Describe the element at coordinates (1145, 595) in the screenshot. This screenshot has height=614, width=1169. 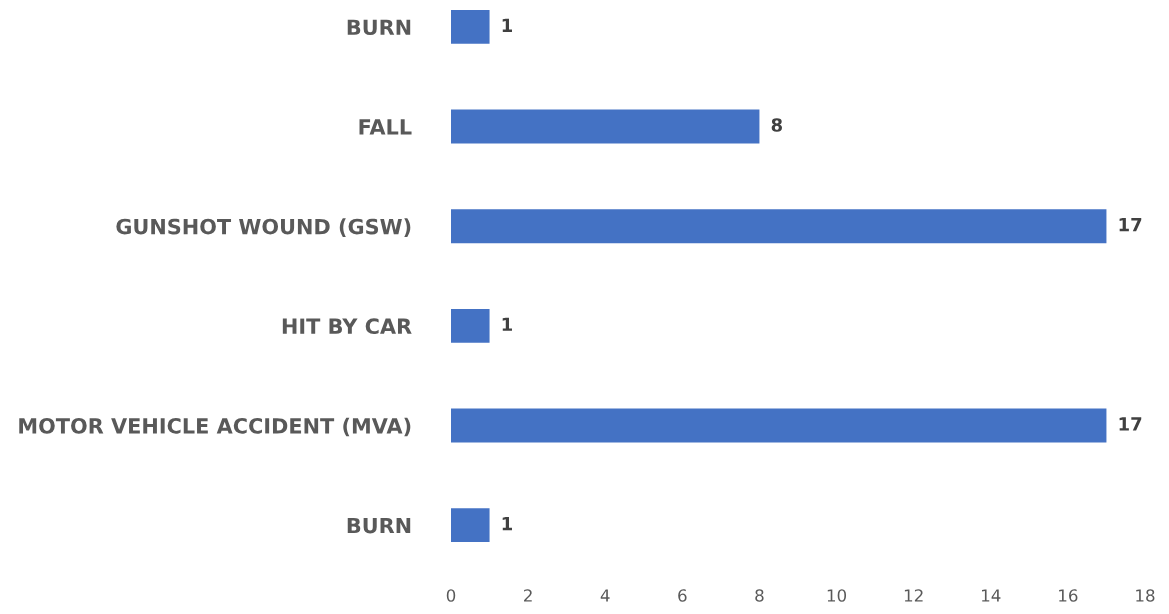
I see `x-tick-label: 18` at that location.